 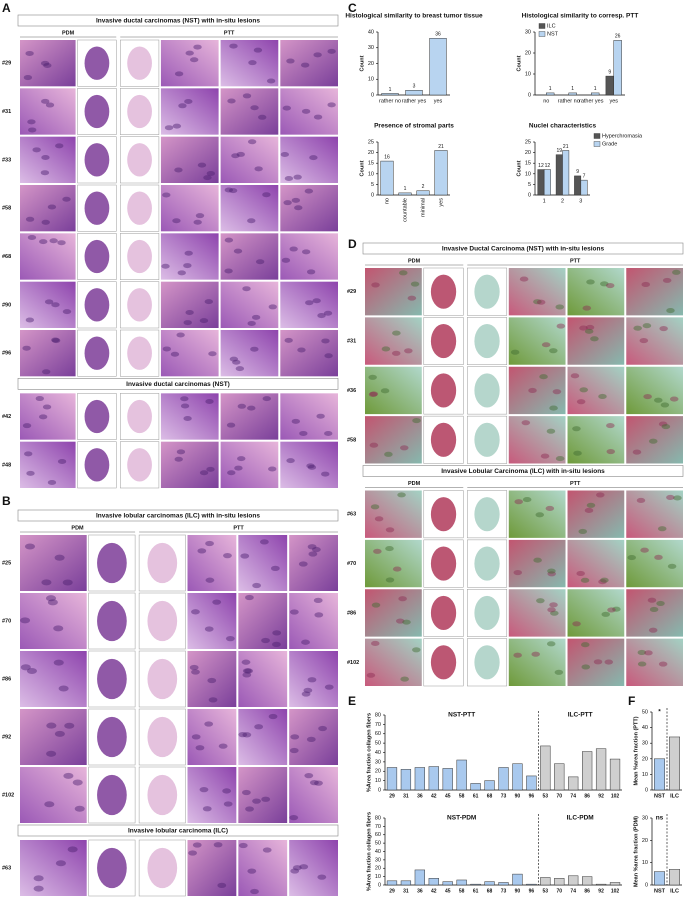 I want to click on y-tick-label: 80, so click(x=378, y=818).